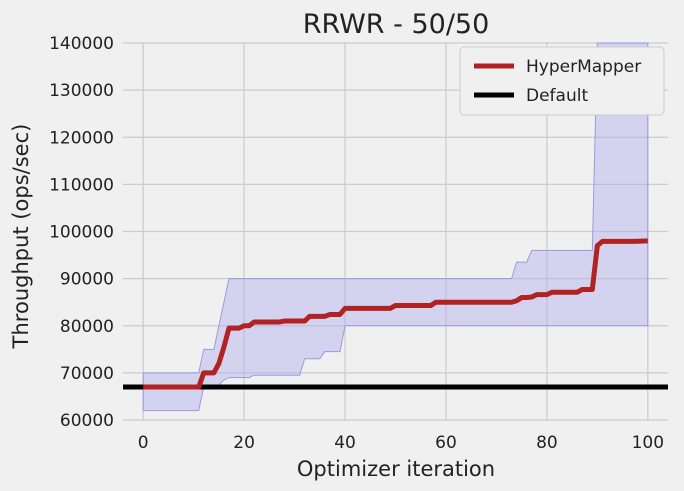 The width and height of the screenshot is (684, 491). Describe the element at coordinates (81, 91) in the screenshot. I see `y-tick-label-7: 130000` at that location.